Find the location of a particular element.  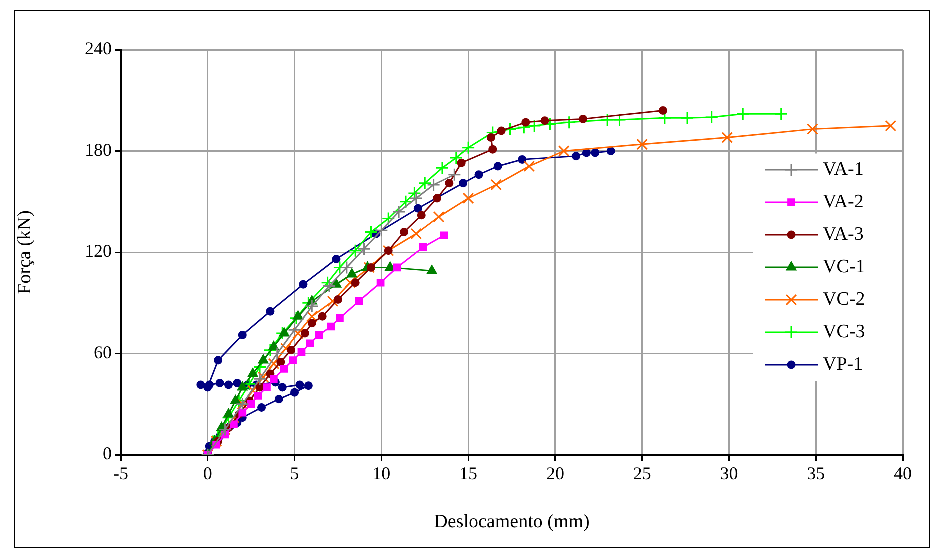

x-axis-title: Deslocamento (mm) is located at coordinates (512, 522).